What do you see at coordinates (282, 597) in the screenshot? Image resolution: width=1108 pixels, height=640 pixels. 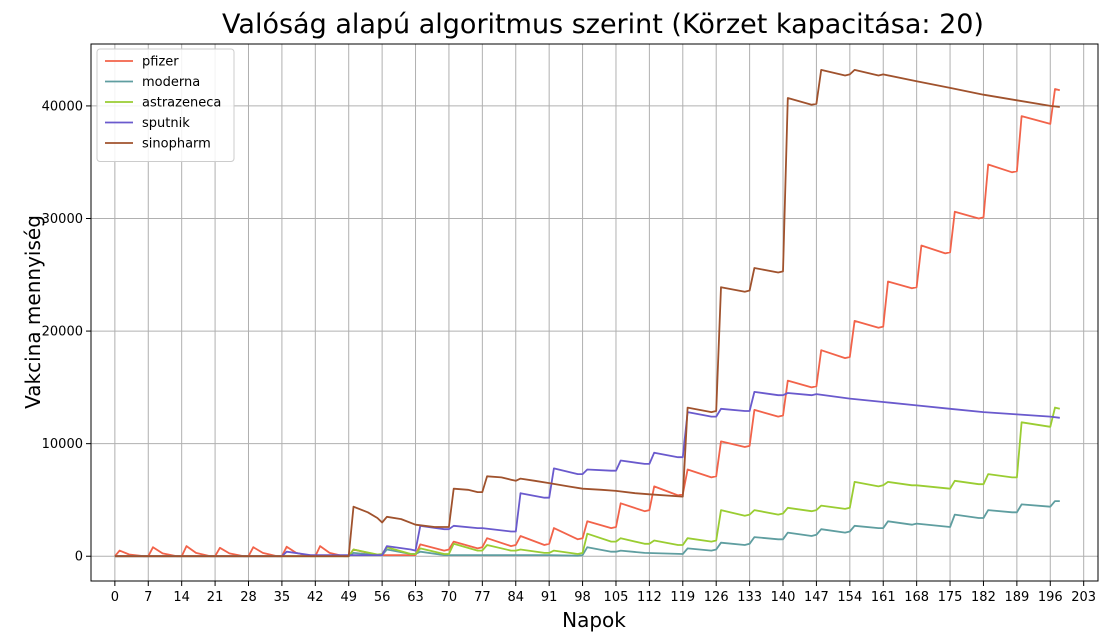 I see `x-tick-label: 35` at bounding box center [282, 597].